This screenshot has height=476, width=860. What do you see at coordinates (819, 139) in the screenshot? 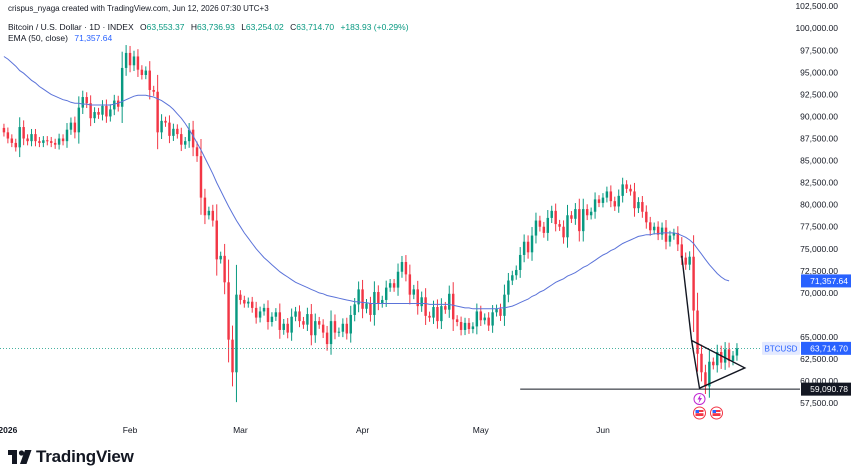
I see `y-tick-label: 87,500.00` at bounding box center [819, 139].